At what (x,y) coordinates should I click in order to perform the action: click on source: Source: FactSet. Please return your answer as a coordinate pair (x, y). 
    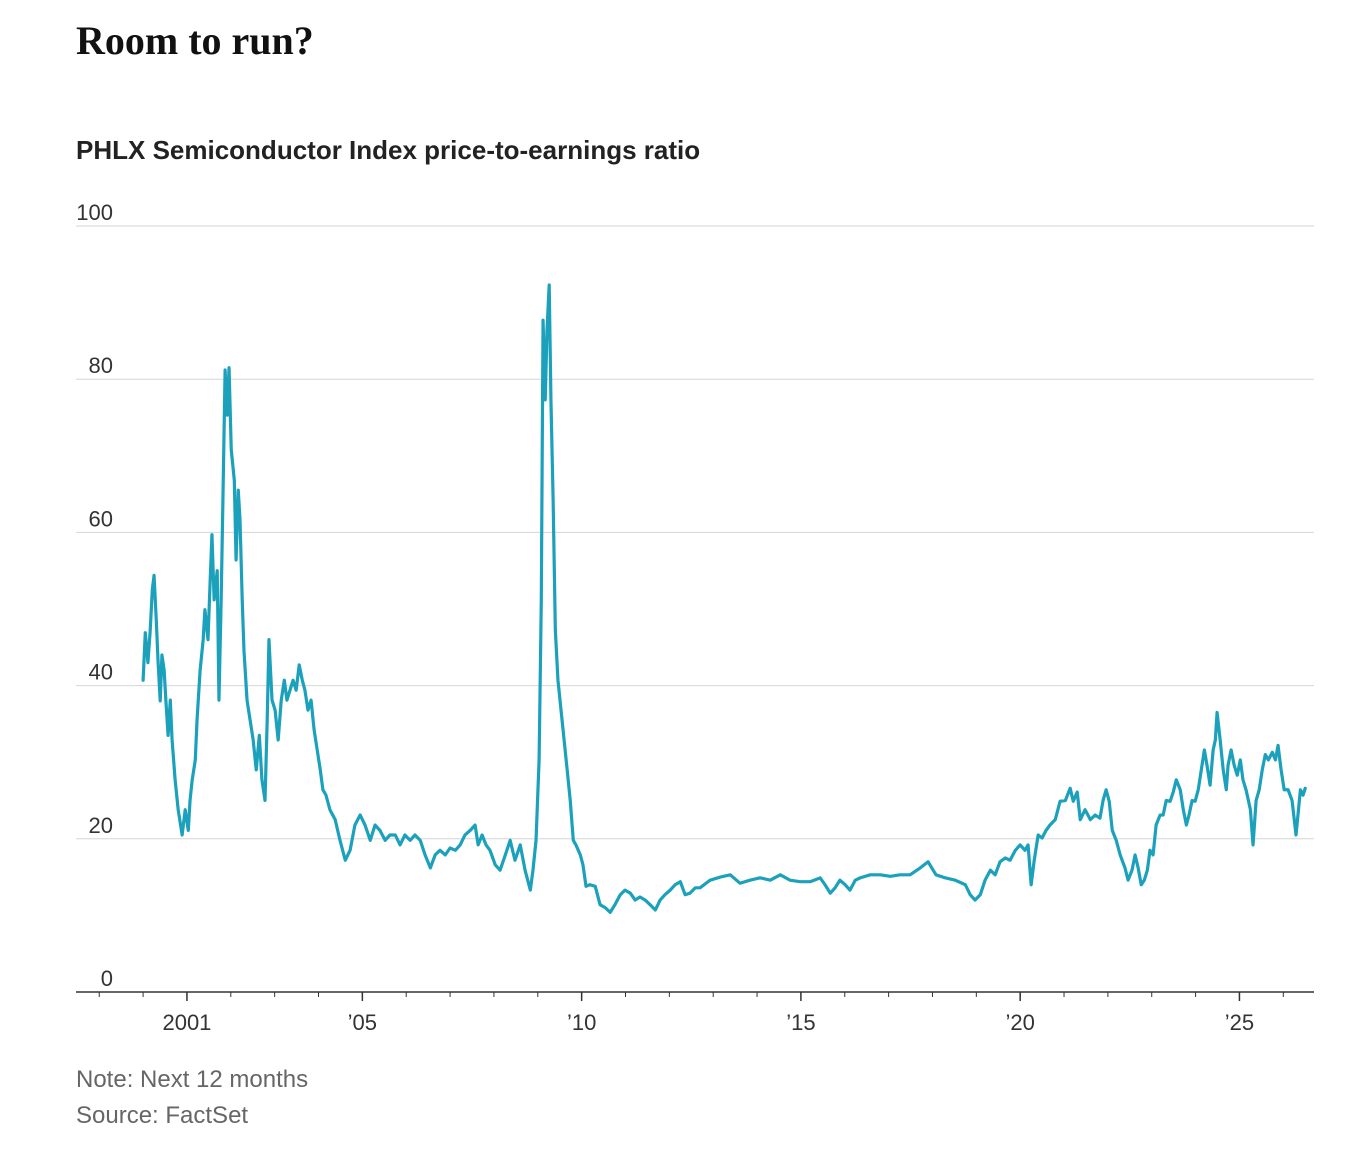
    Looking at the image, I should click on (162, 1115).